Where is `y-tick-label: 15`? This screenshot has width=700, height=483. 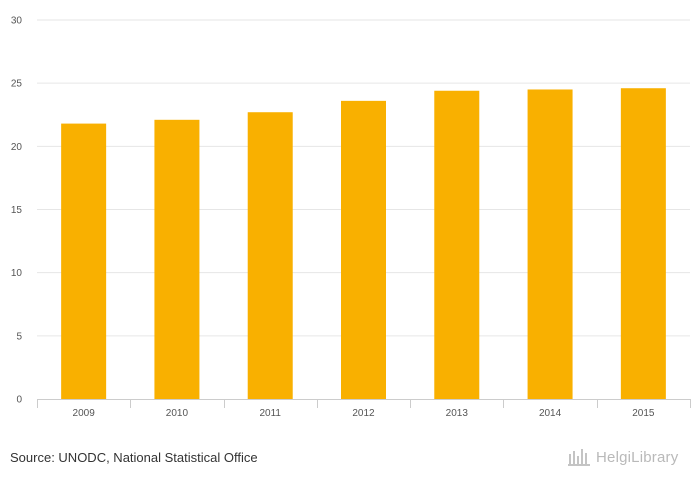
y-tick-label: 15 is located at coordinates (17, 210).